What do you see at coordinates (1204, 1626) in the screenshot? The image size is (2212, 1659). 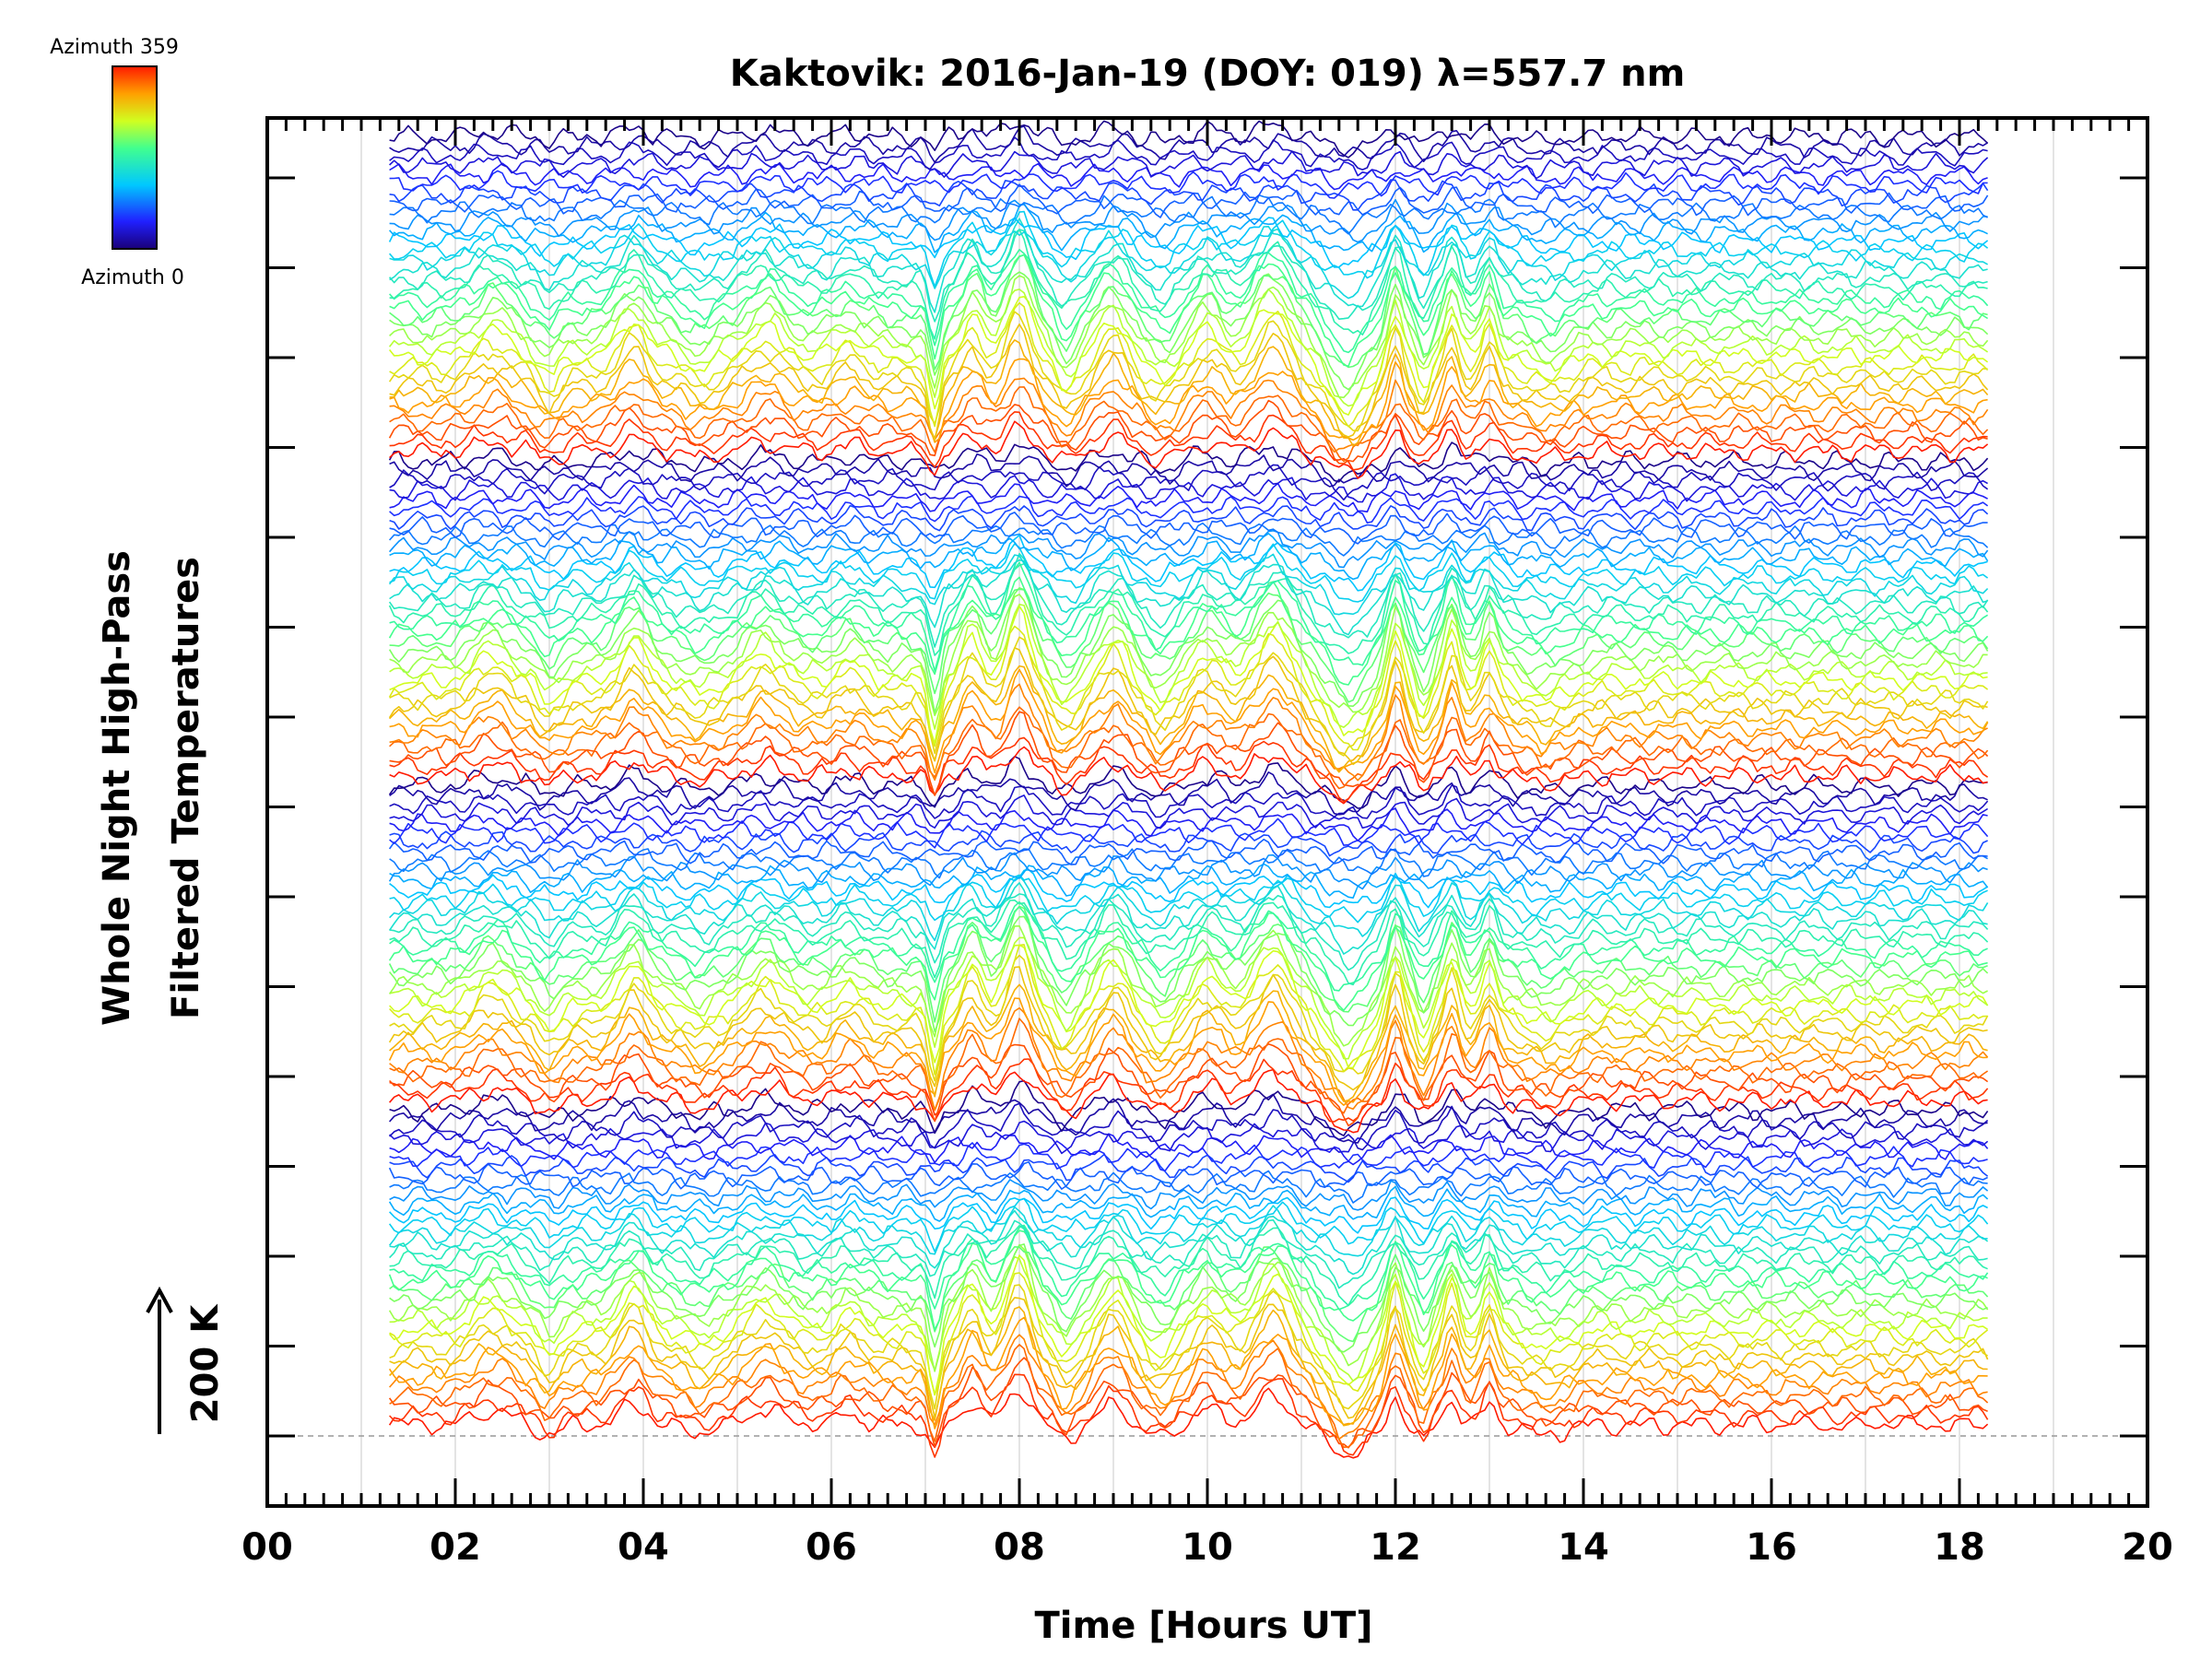 I see `x-axis-label: Time [Hours UT]` at bounding box center [1204, 1626].